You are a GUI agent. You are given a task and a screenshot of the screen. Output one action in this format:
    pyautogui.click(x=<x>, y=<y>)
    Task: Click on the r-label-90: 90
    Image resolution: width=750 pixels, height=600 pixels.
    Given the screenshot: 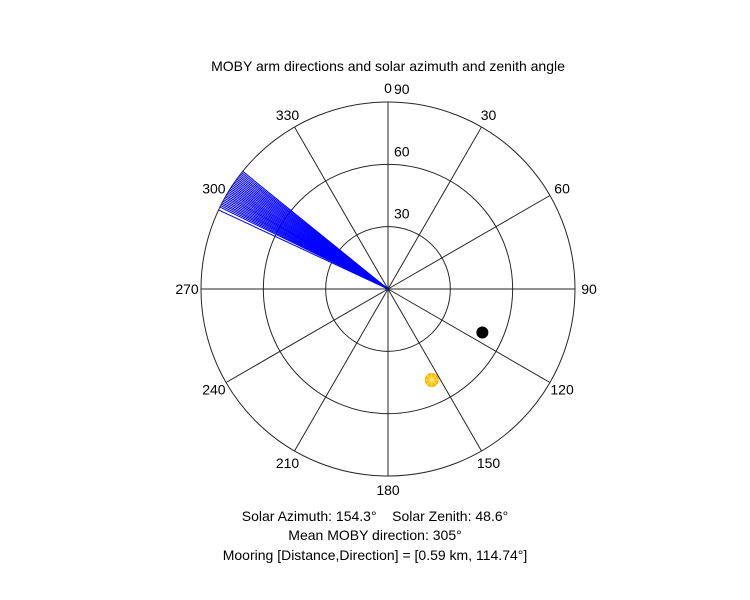 What is the action you would take?
    pyautogui.click(x=402, y=89)
    